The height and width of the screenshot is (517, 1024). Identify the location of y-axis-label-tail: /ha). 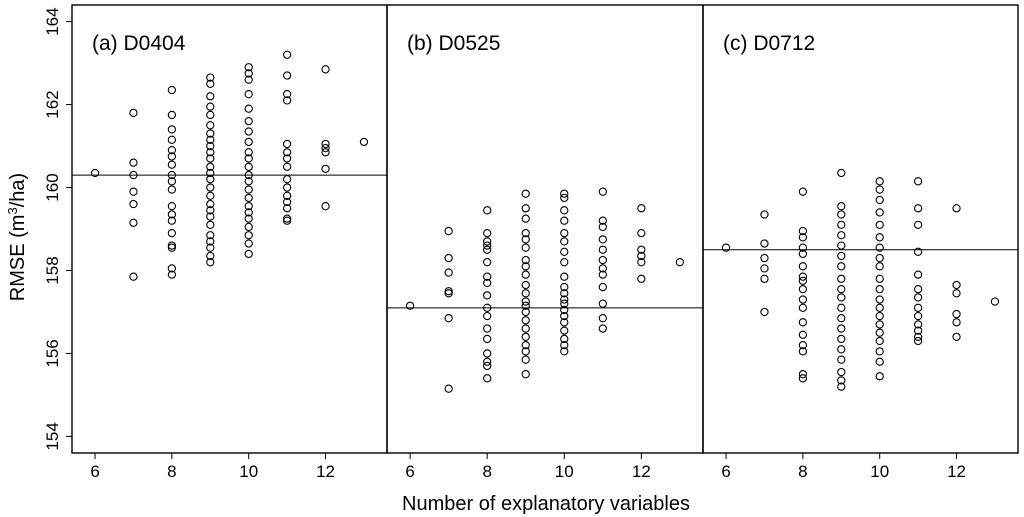
(18, 190).